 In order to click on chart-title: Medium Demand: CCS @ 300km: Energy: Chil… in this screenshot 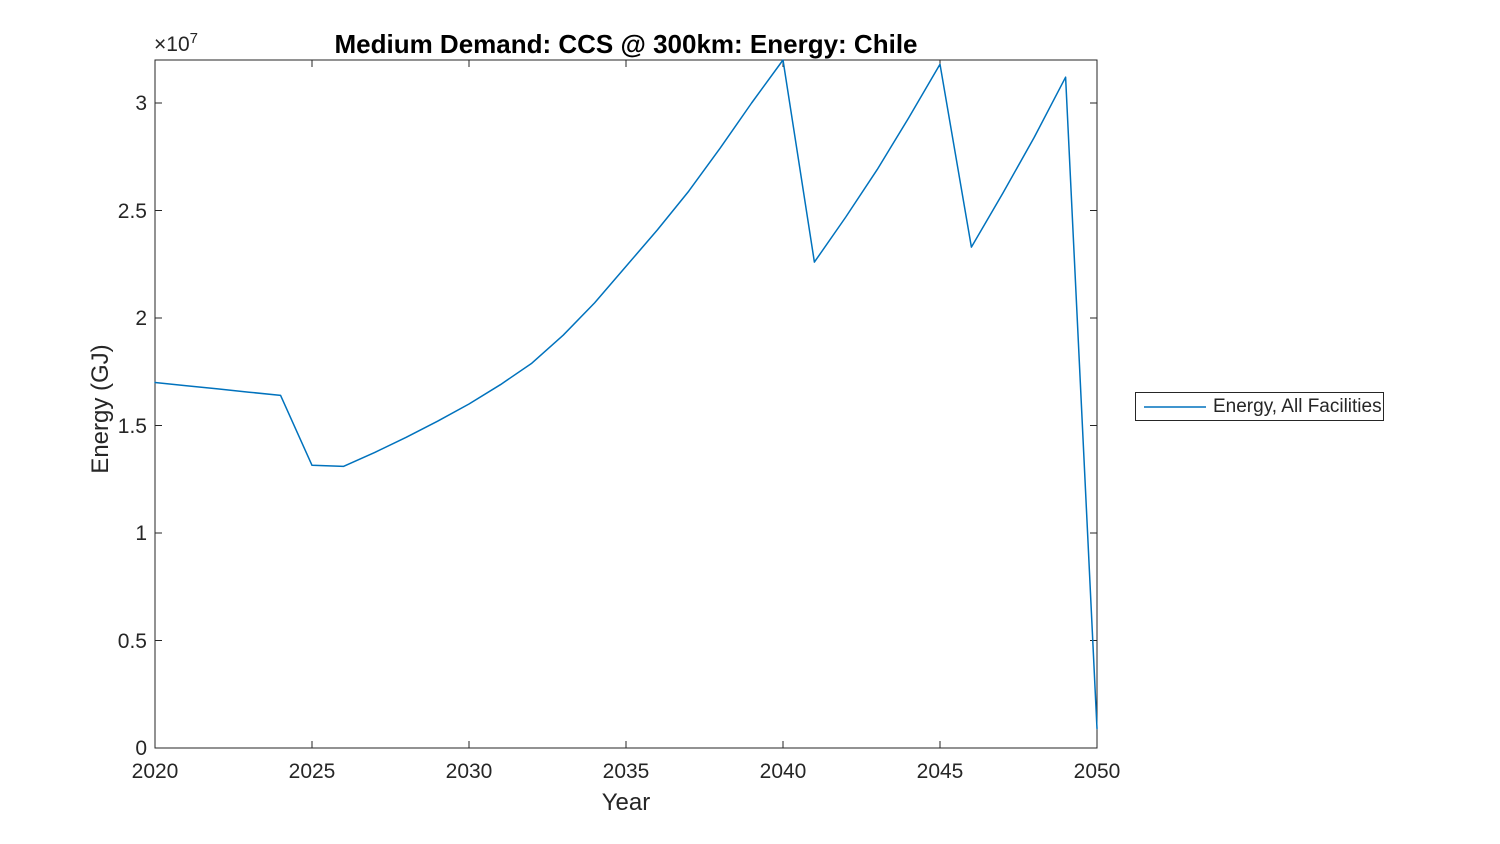, I will do `click(626, 44)`.